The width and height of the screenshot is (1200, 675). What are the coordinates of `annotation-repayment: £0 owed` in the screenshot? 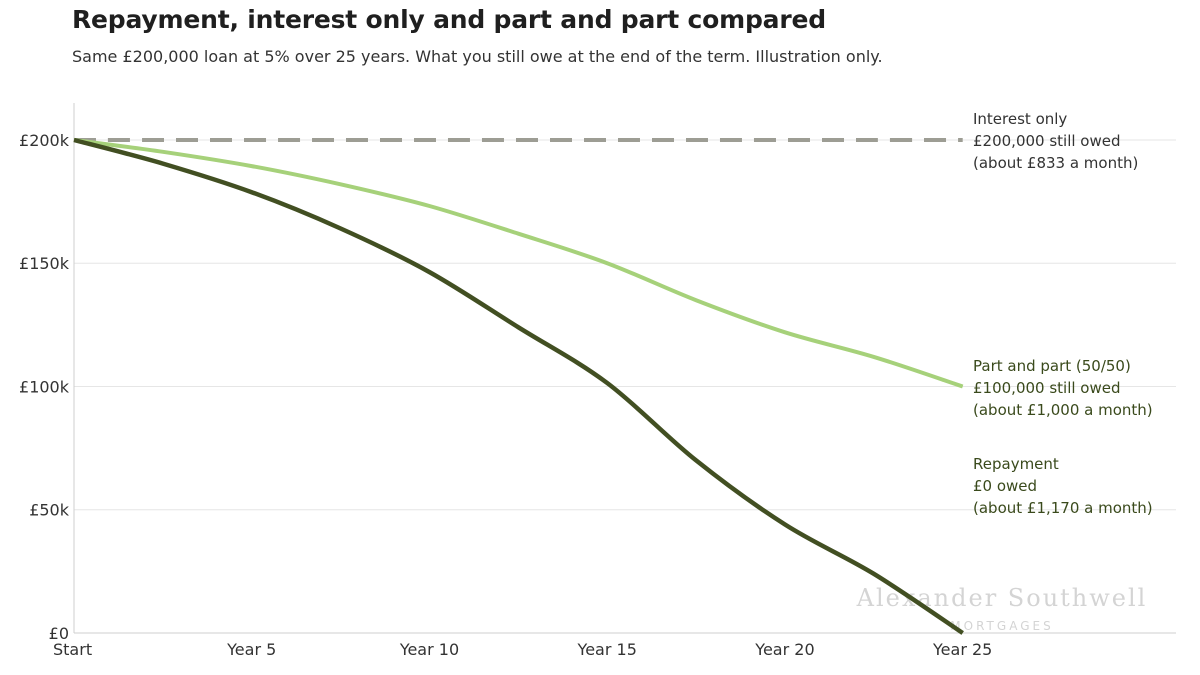 It's located at (1005, 486).